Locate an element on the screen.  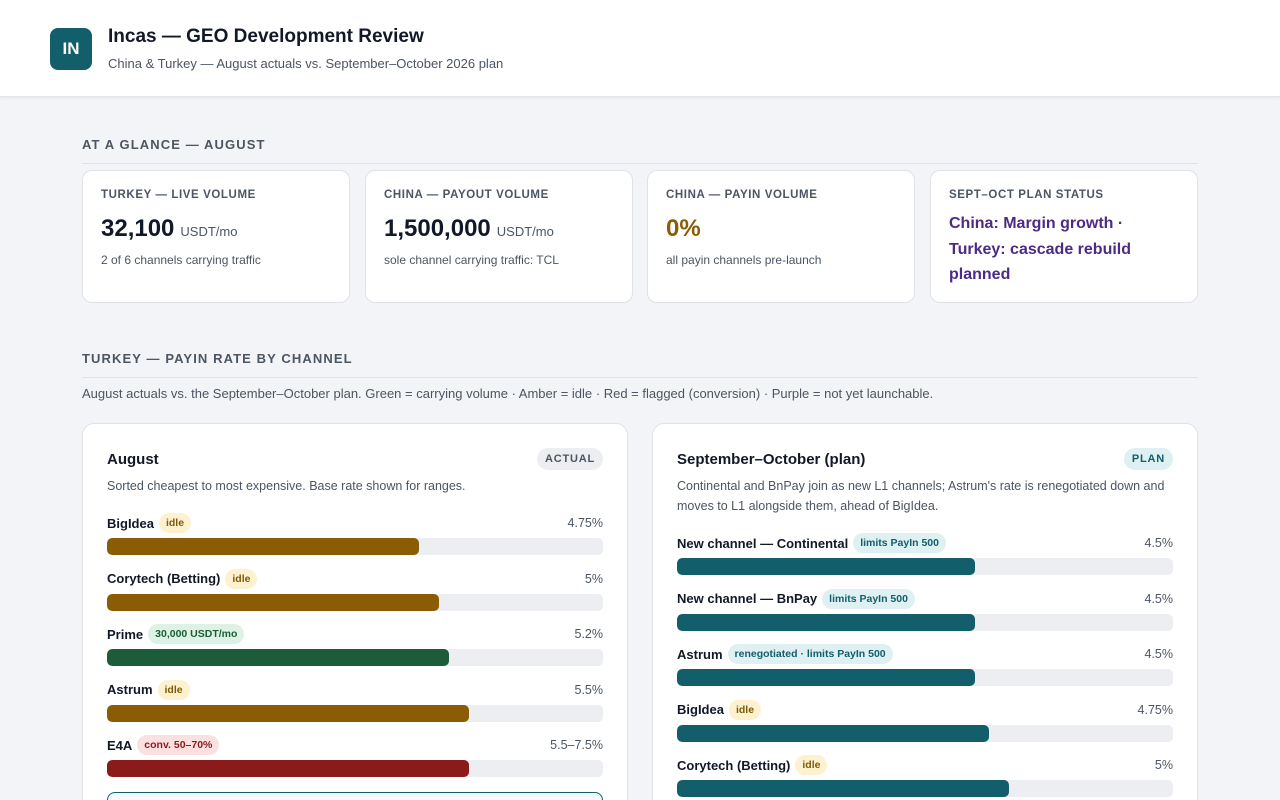
channel-status-tag: 30,000 USDT/mo is located at coordinates (196, 634).